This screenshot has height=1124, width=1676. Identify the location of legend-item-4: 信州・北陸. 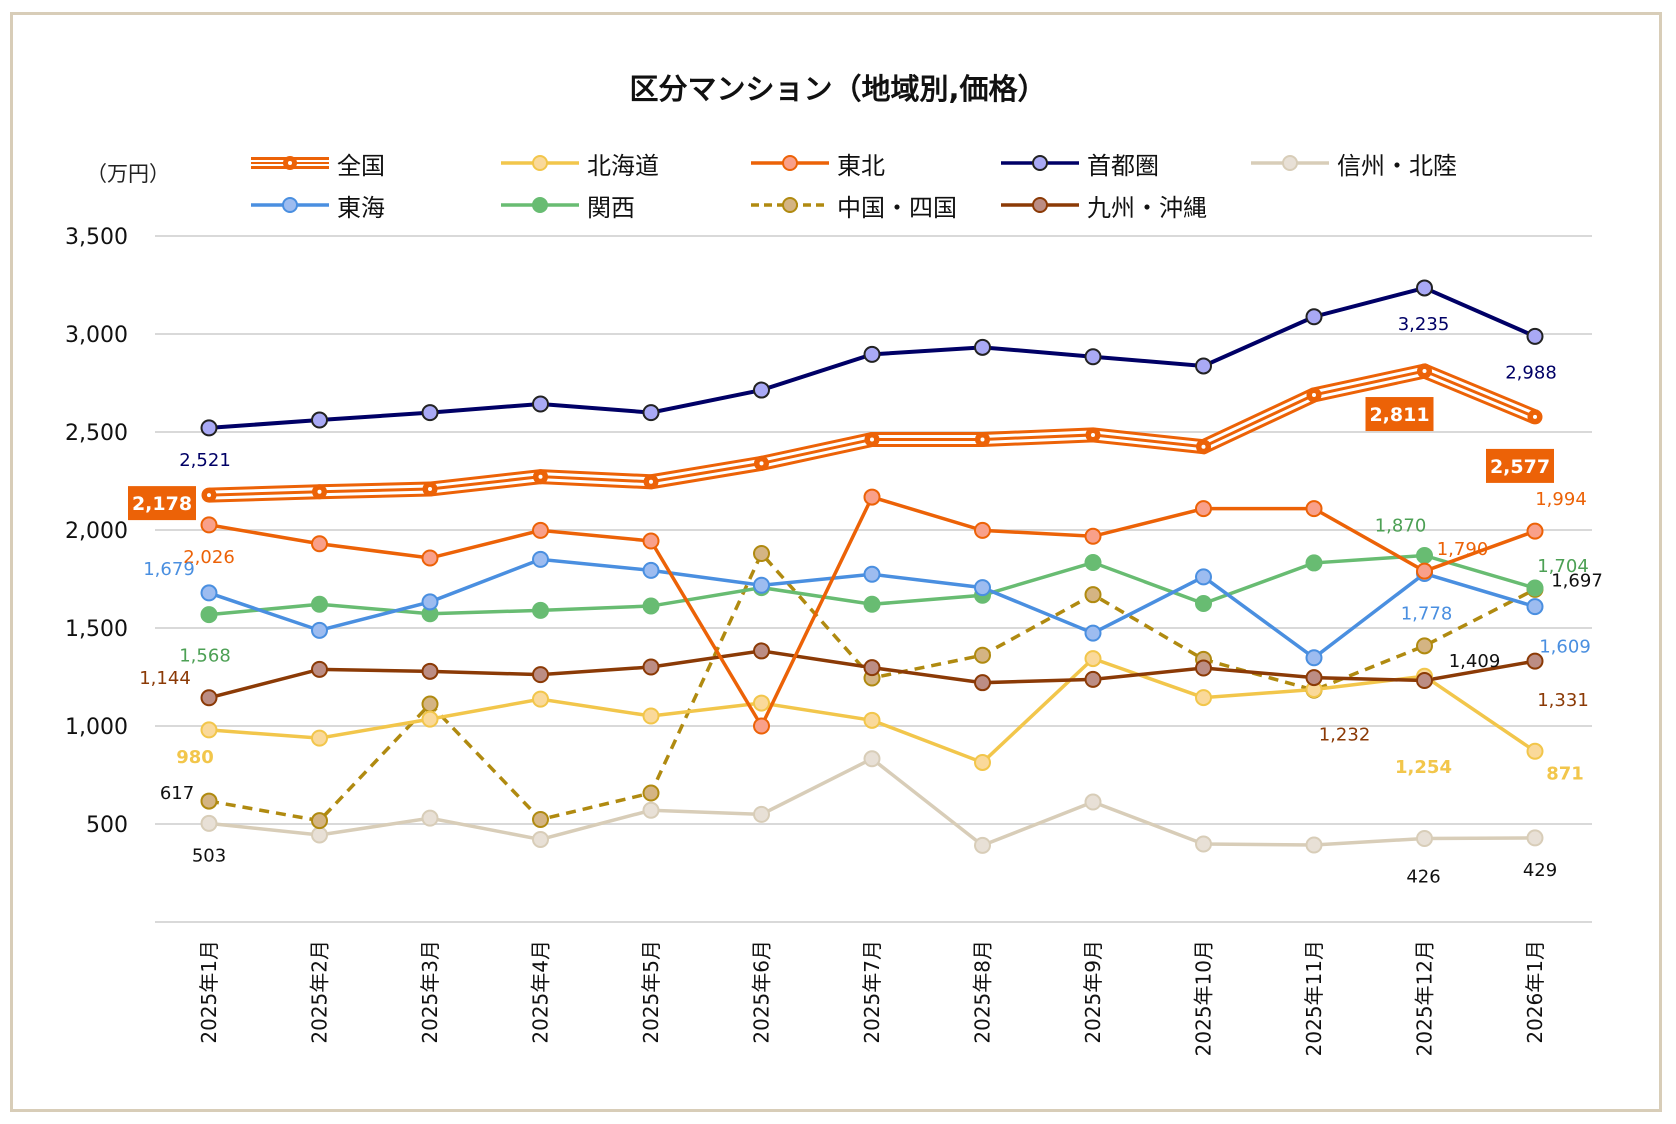
(1351, 164).